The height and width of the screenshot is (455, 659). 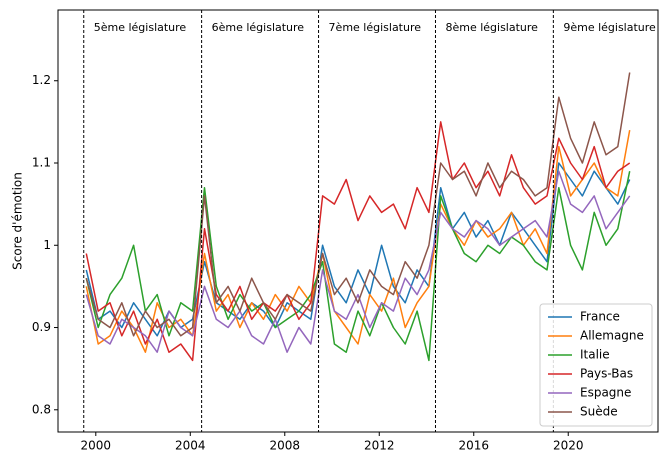 I want to click on legislature-label: 8ème législature, so click(x=491, y=27).